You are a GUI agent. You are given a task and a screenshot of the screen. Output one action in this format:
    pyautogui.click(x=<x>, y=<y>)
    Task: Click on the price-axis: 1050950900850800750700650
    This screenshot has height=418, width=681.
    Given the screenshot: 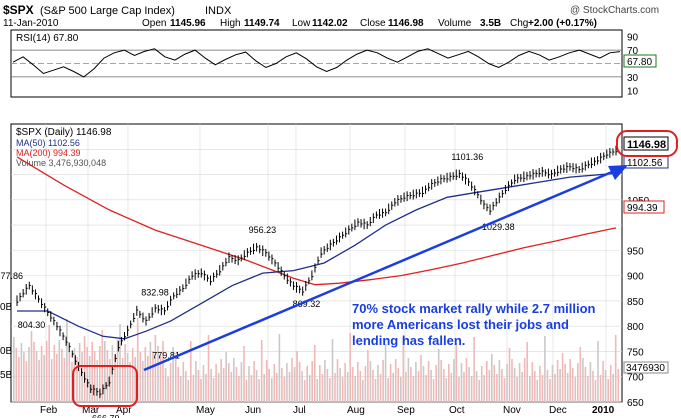 What is the action you would take?
    pyautogui.click(x=638, y=302)
    